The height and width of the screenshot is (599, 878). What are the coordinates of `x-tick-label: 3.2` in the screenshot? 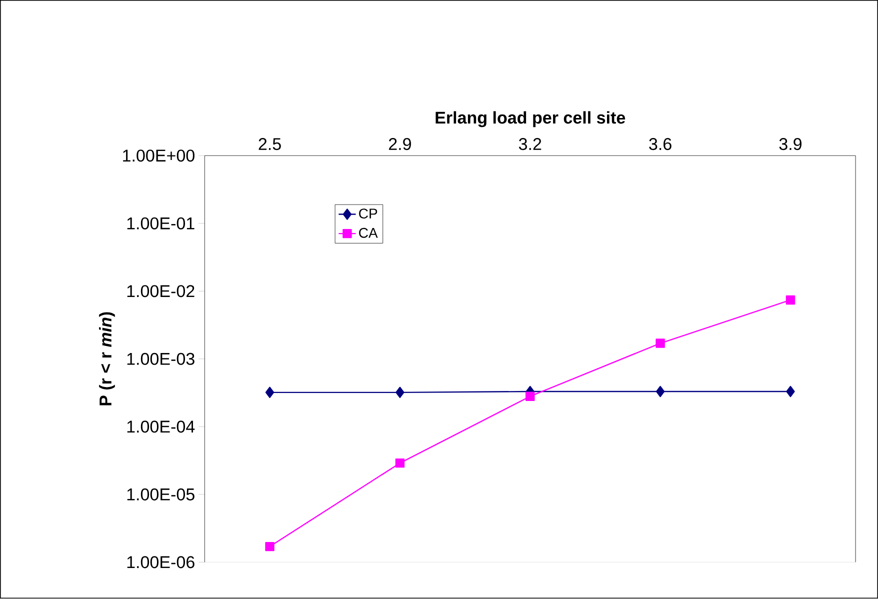 It's located at (530, 144).